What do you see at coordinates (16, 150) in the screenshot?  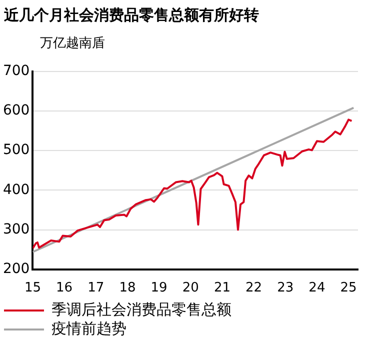 I see `y-tick-label: 500` at bounding box center [16, 150].